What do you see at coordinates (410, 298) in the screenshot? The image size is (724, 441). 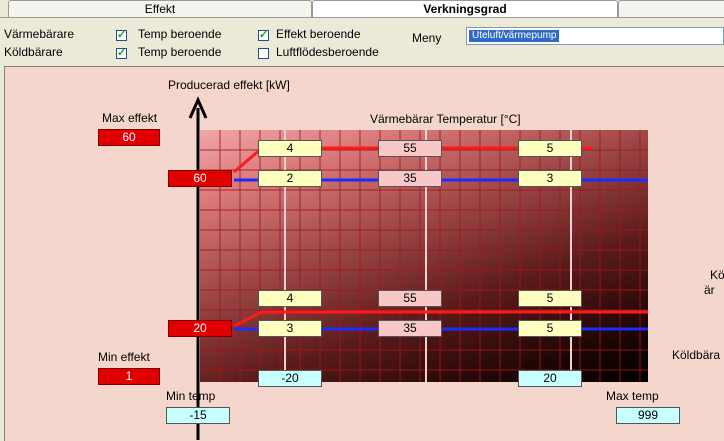 I see `lower-top-mid: 55` at bounding box center [410, 298].